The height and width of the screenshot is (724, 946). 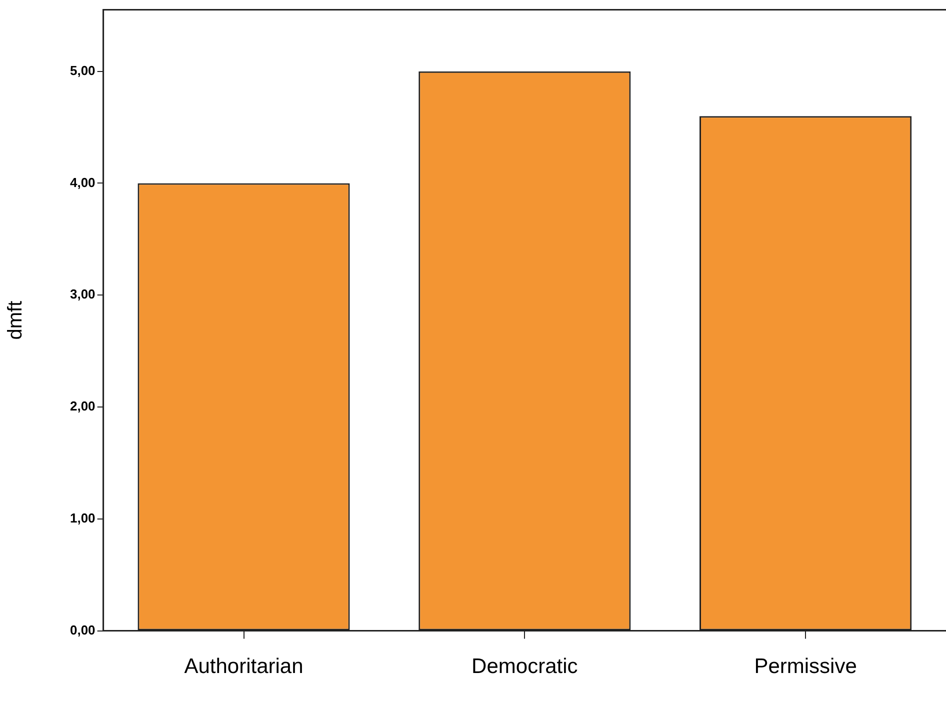 I want to click on y-tick-label: 3,00, so click(x=83, y=294).